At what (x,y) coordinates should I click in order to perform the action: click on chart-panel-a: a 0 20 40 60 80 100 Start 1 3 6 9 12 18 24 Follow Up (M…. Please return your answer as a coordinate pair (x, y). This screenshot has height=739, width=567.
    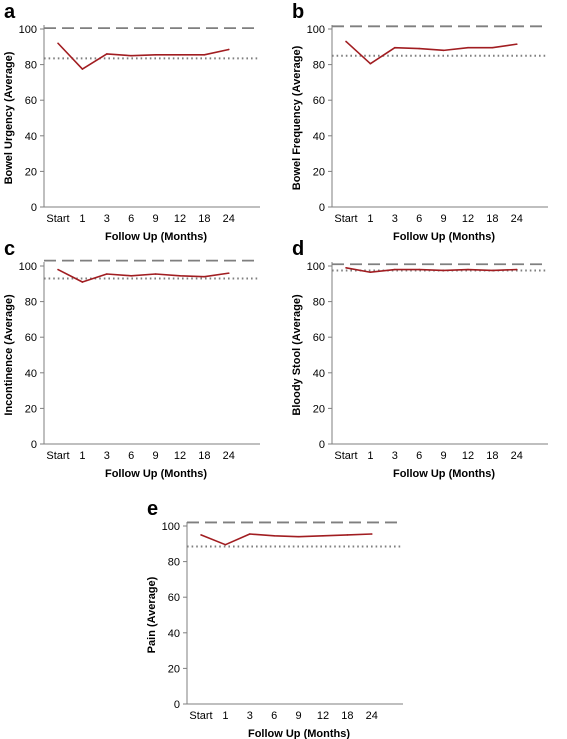
    Looking at the image, I should click on (131, 122).